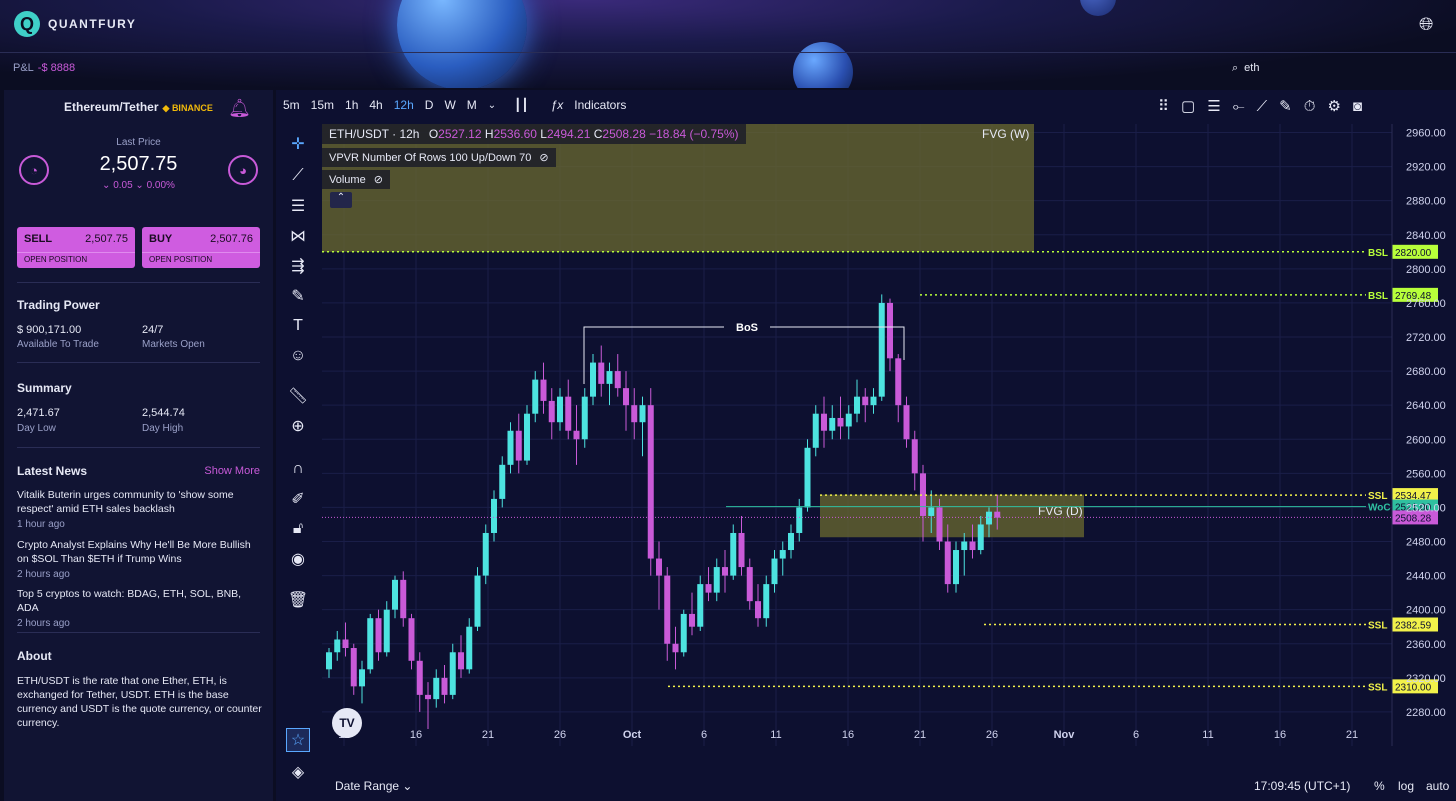 The width and height of the screenshot is (1456, 801). What do you see at coordinates (322, 105) in the screenshot?
I see `timeframe-15m: 15m` at bounding box center [322, 105].